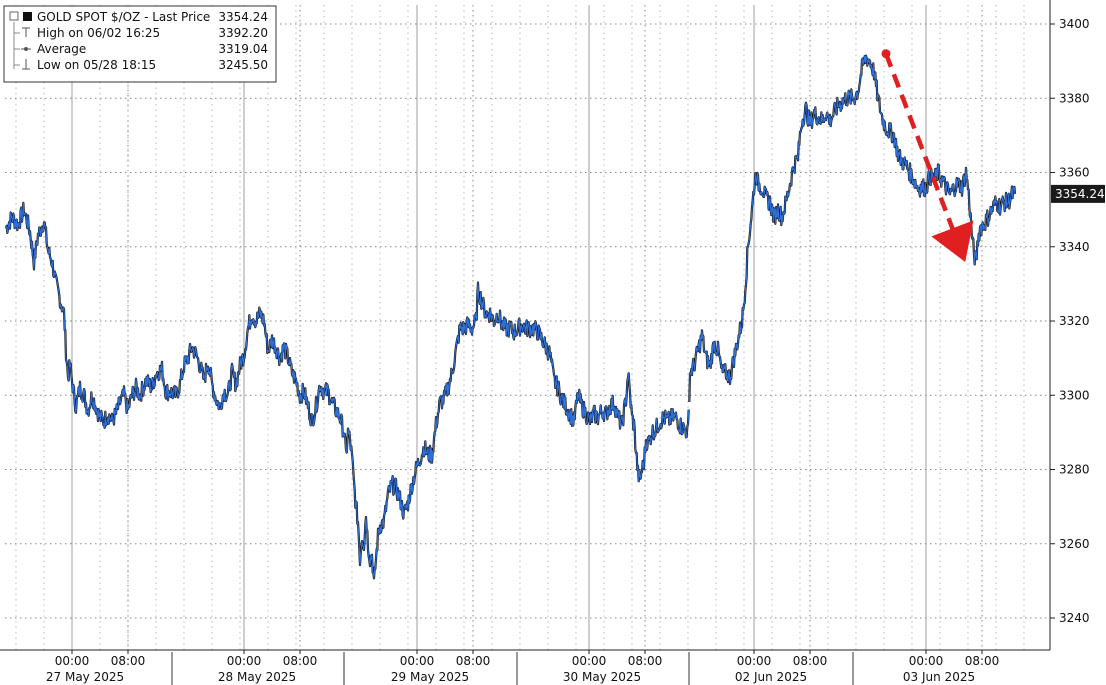 The height and width of the screenshot is (685, 1106). I want to click on low-marker-icon, so click(26, 64).